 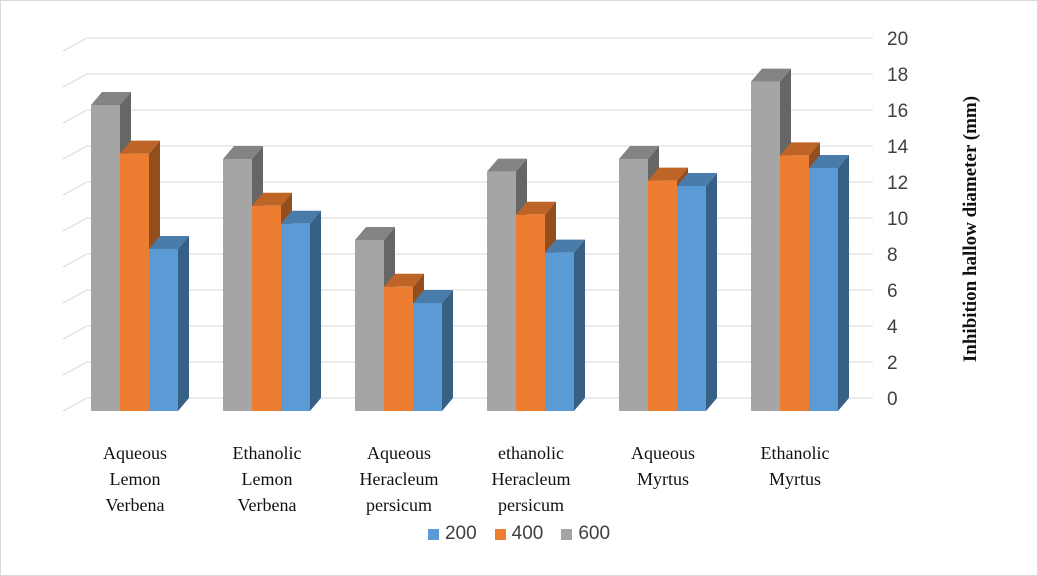 I want to click on legend-item-600: 600, so click(x=585, y=534).